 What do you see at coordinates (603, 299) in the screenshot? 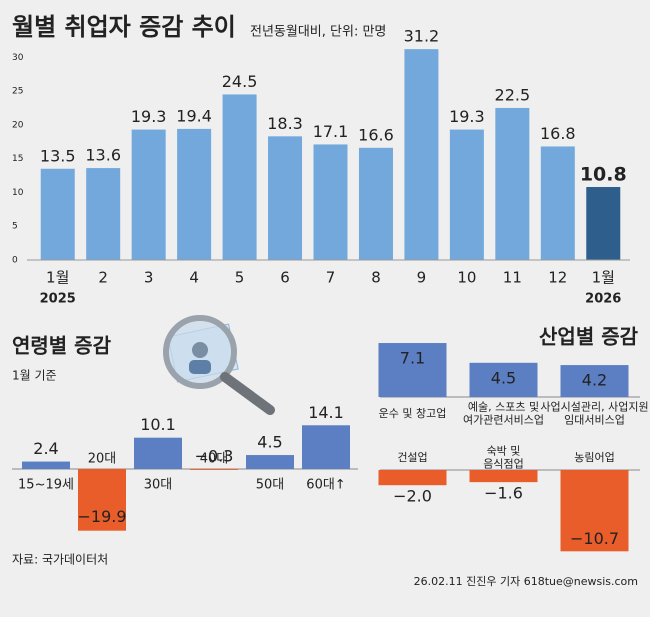
I see `year-label: 2026` at bounding box center [603, 299].